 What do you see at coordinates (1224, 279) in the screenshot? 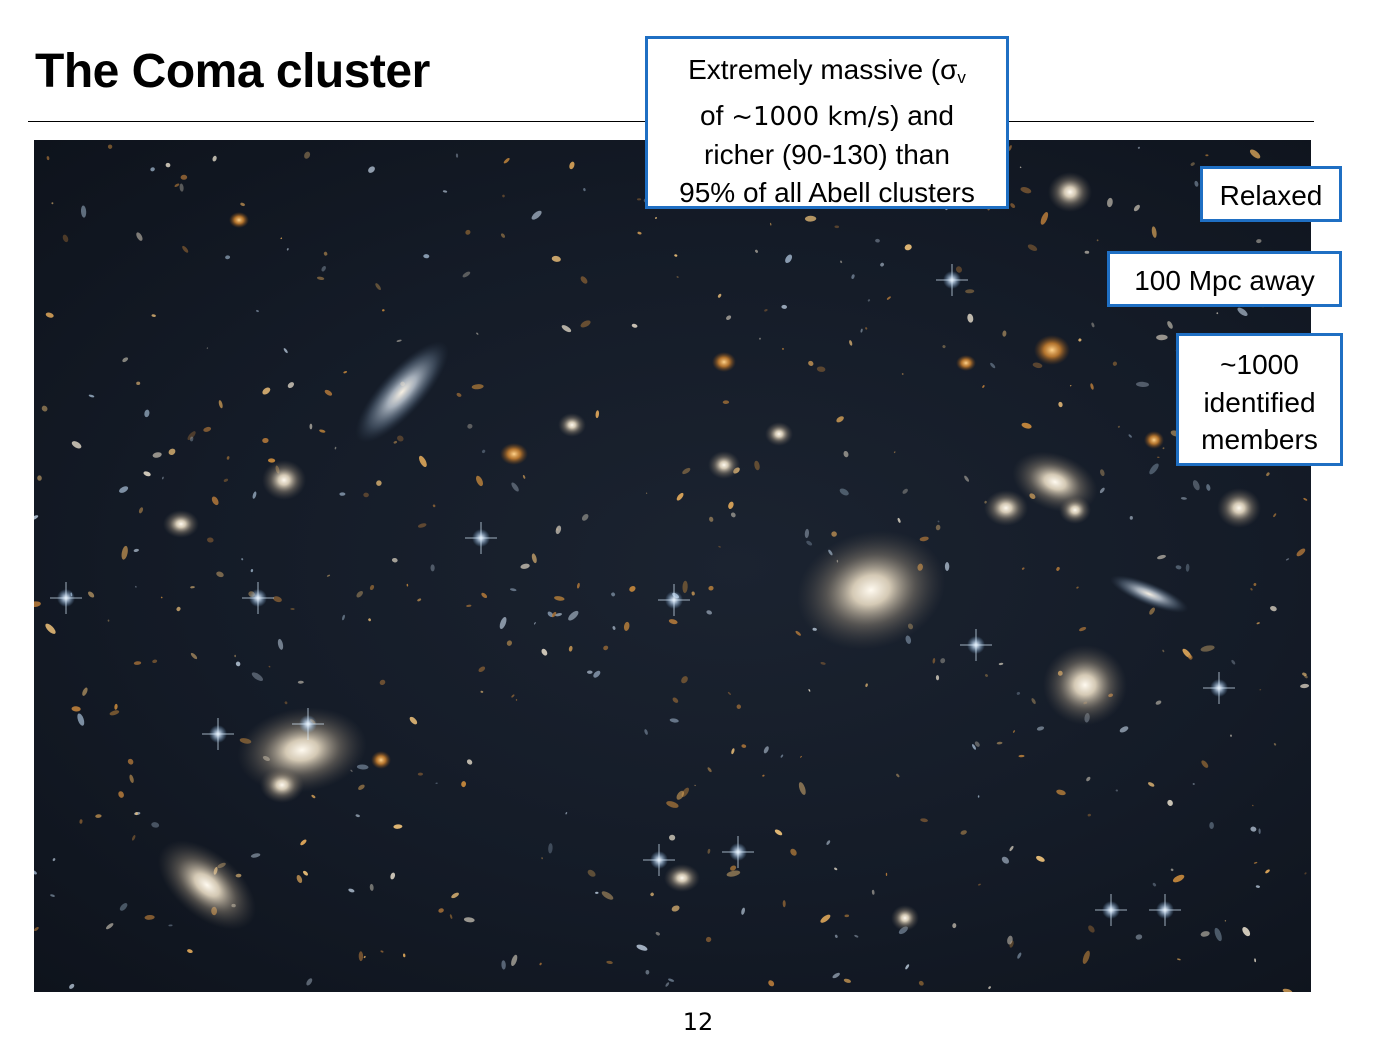
I see `callout-distance: 100 Mpc away` at bounding box center [1224, 279].